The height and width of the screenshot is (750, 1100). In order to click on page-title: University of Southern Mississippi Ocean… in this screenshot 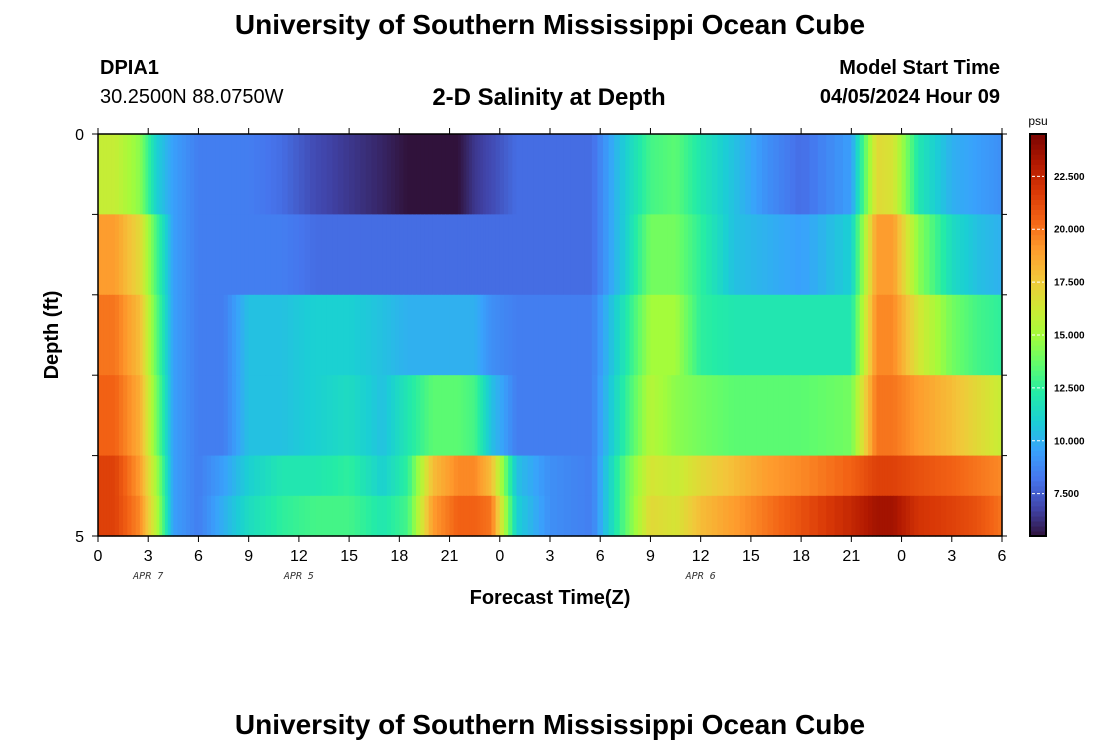, I will do `click(550, 24)`.